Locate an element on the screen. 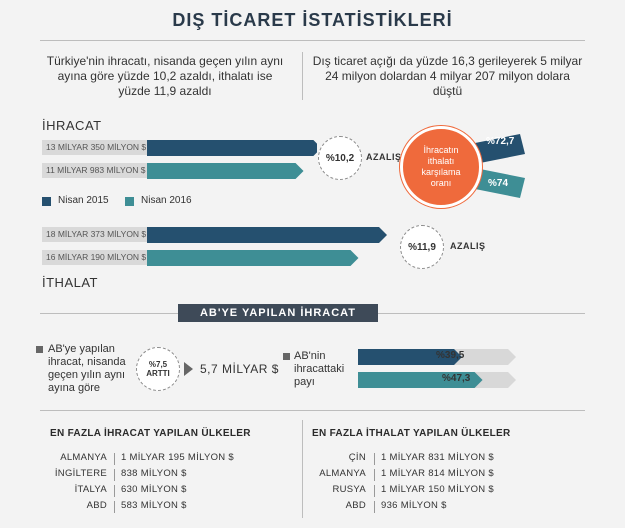 The width and height of the screenshot is (625, 528). coverage-circle-text: İhracatın ithalatı karşılama oranı is located at coordinates (441, 166).